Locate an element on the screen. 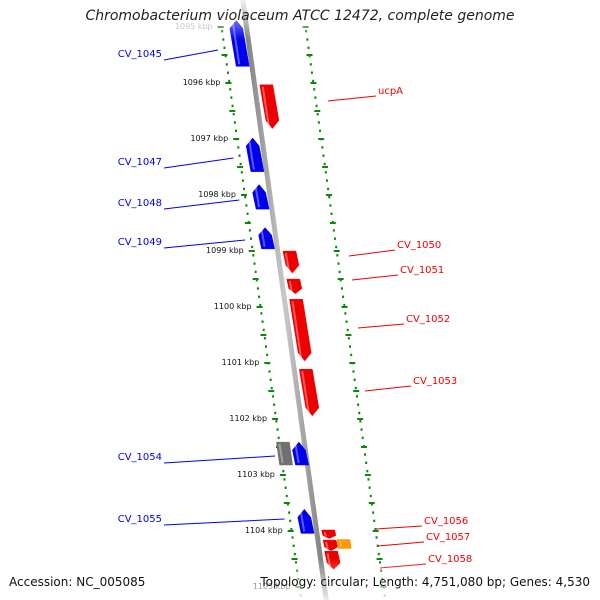 This screenshot has width=600, height=600. kbp-tick-label: 1101 kbp is located at coordinates (241, 362).